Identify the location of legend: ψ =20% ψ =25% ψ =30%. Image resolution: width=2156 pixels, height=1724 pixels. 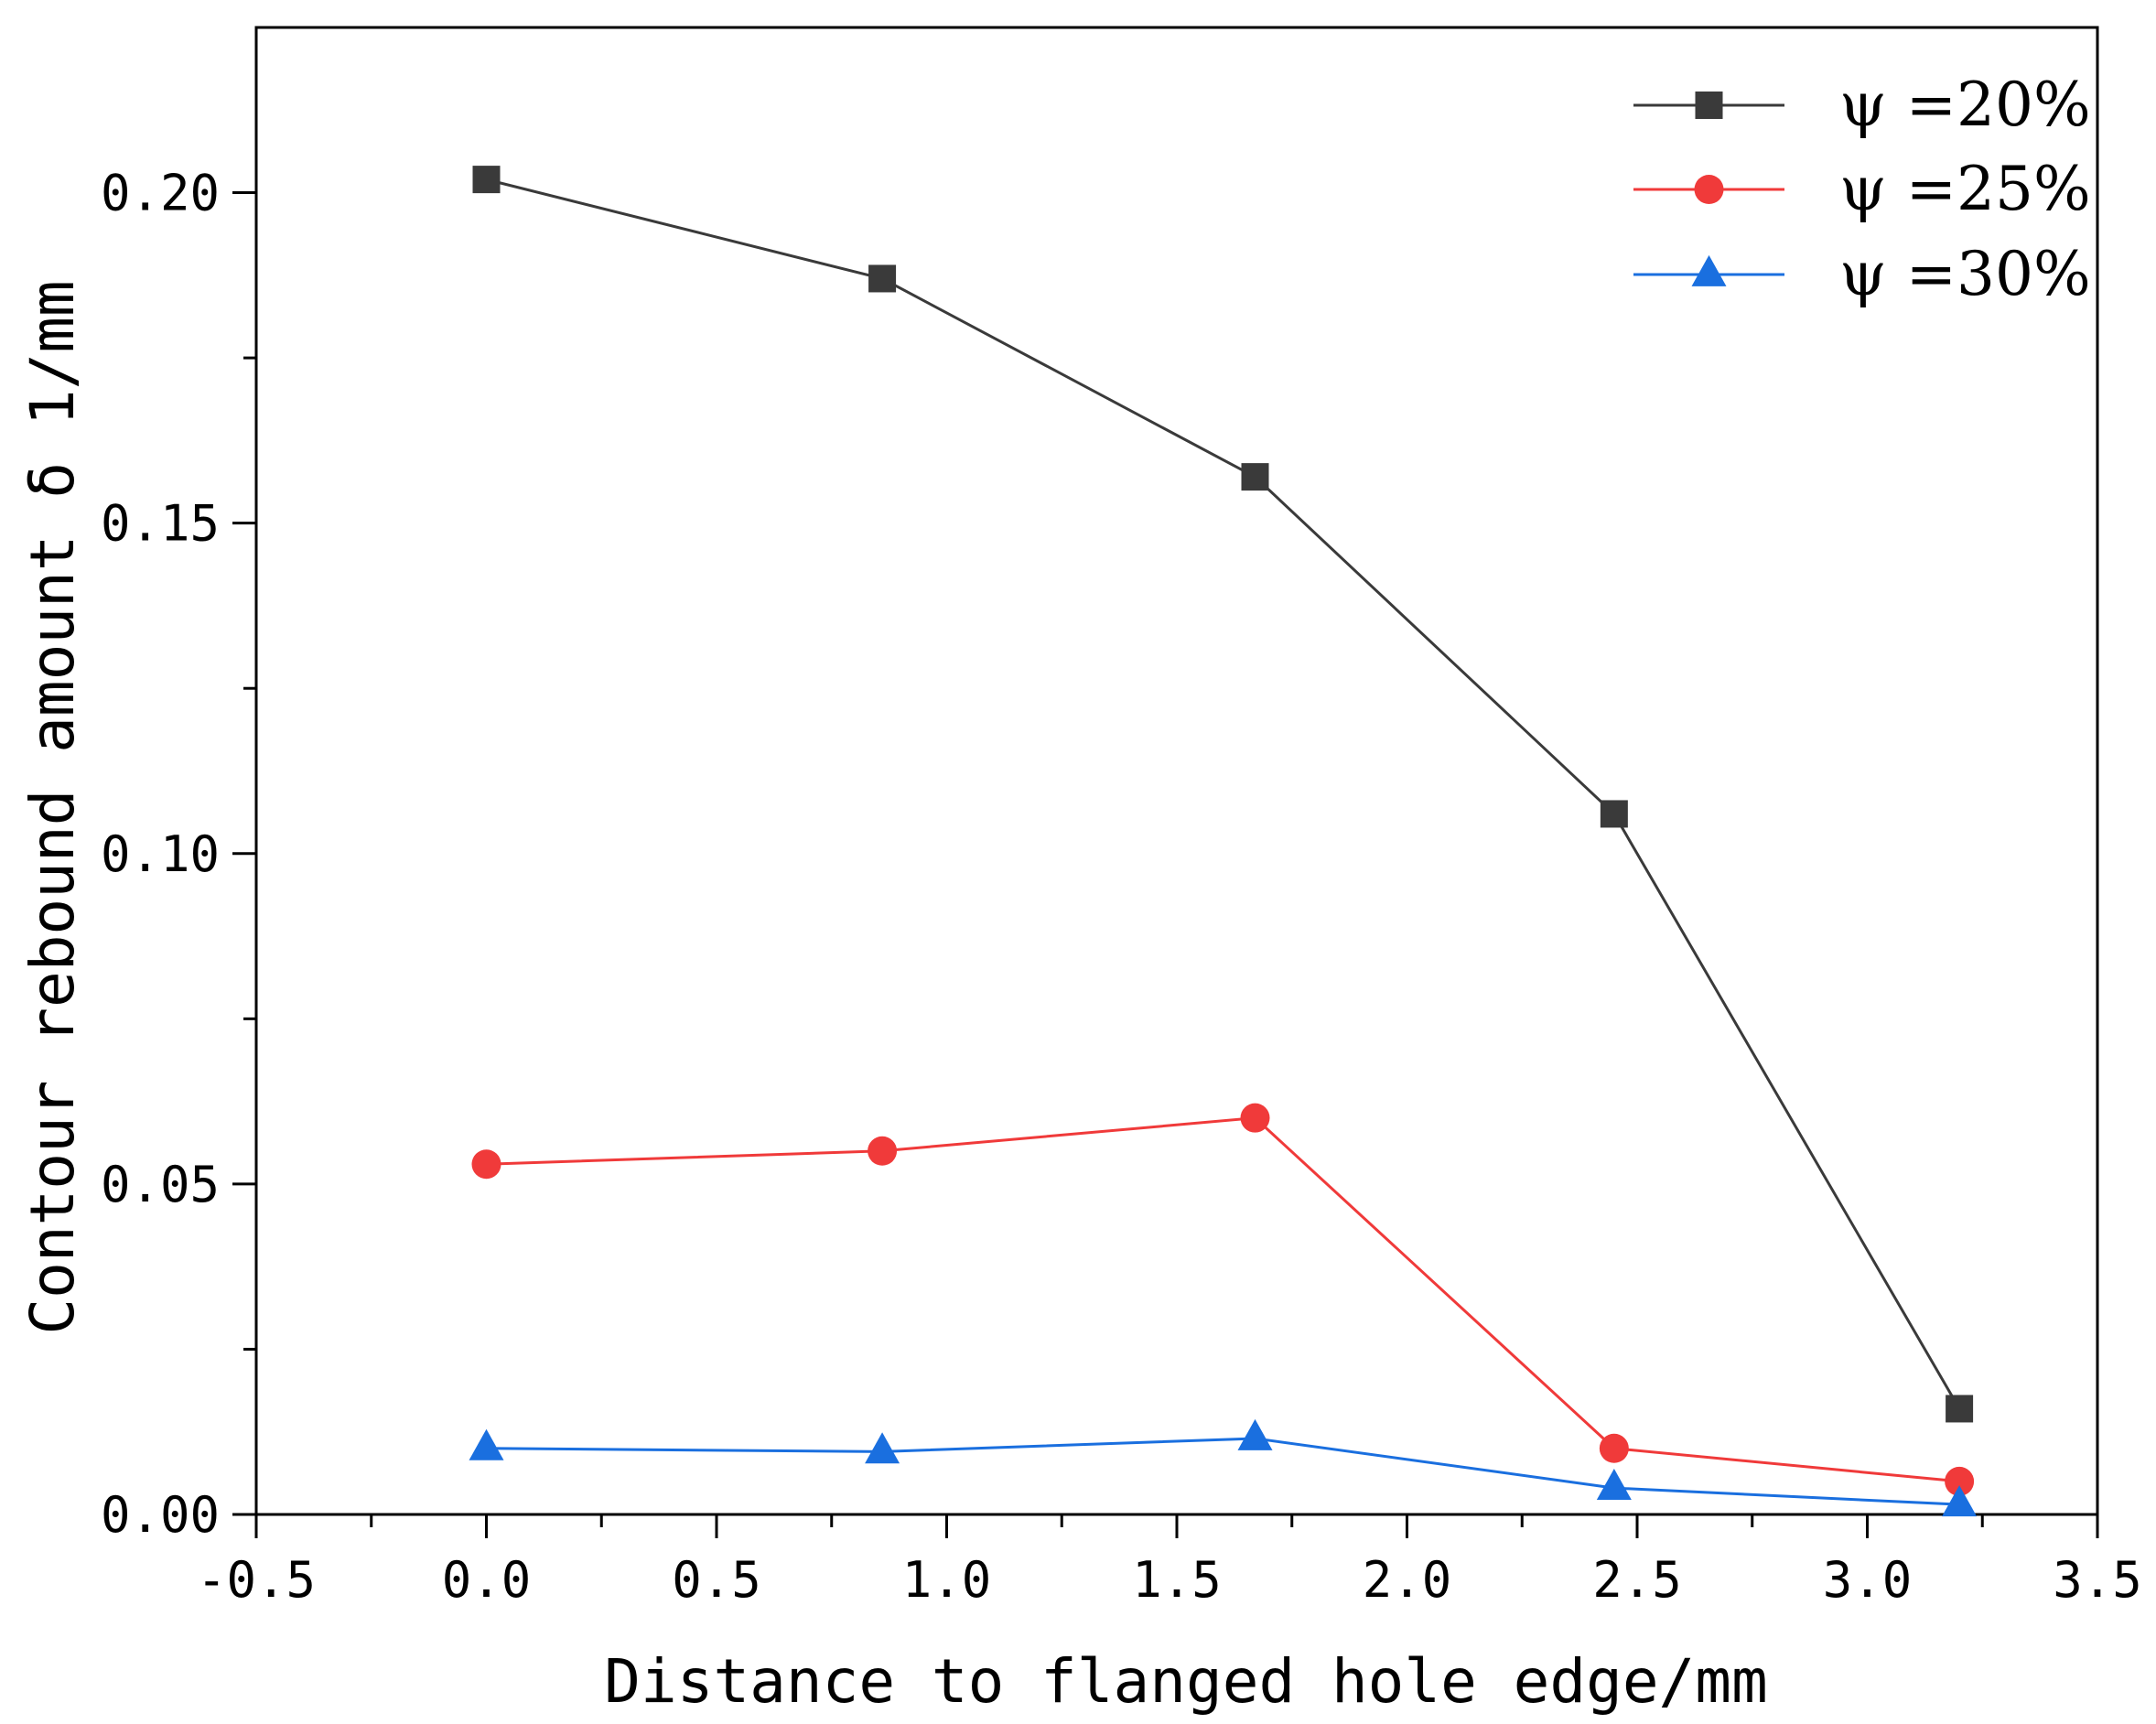
(1862, 190).